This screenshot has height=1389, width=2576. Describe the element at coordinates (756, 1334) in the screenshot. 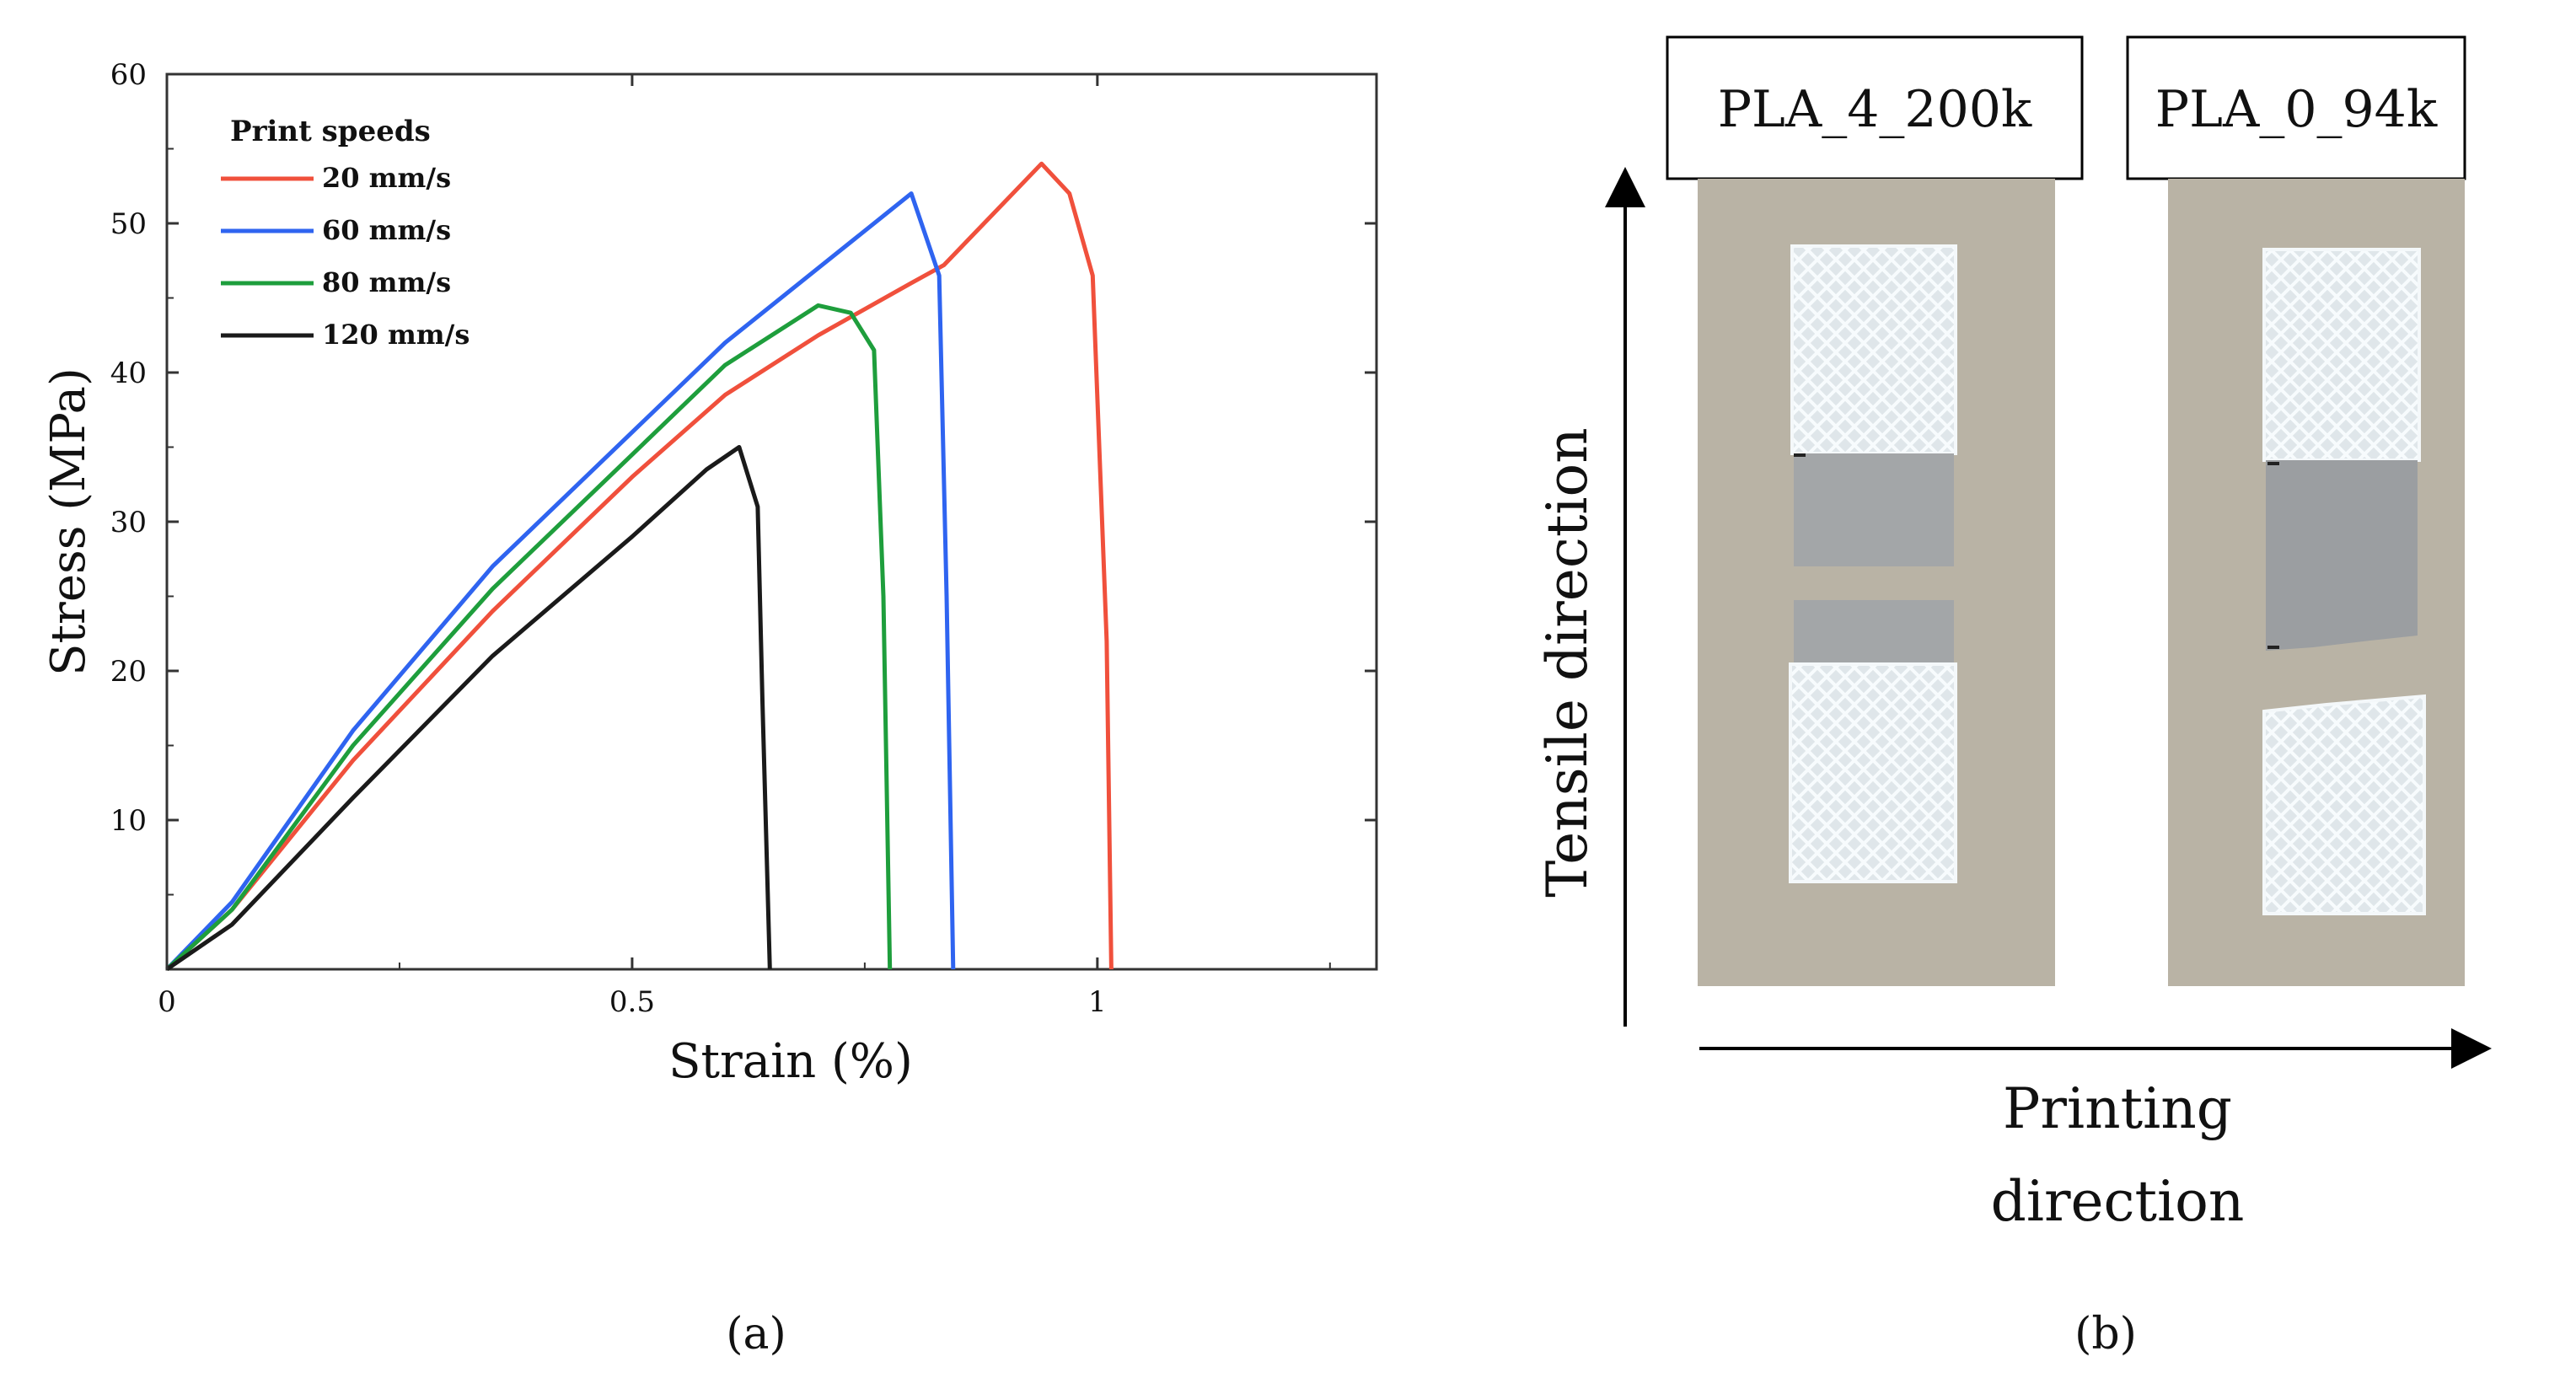

I see `panel-a-caption: (a)` at that location.